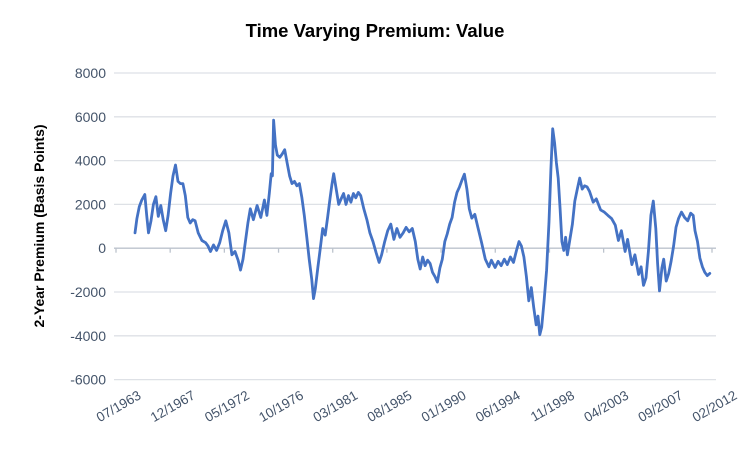 The image size is (750, 450). Describe the element at coordinates (90, 117) in the screenshot. I see `y-tick-label-6000: 6000` at that location.